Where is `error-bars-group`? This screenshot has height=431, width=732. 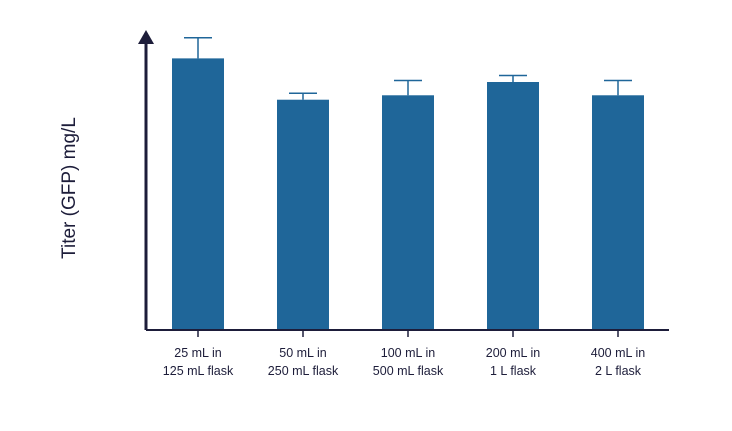 error-bars-group is located at coordinates (408, 68).